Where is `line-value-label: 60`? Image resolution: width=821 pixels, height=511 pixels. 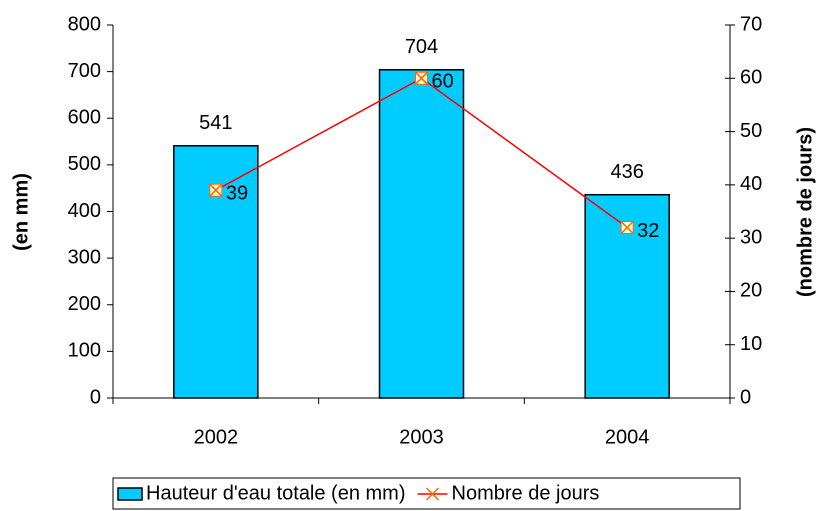
line-value-label: 60 is located at coordinates (443, 82).